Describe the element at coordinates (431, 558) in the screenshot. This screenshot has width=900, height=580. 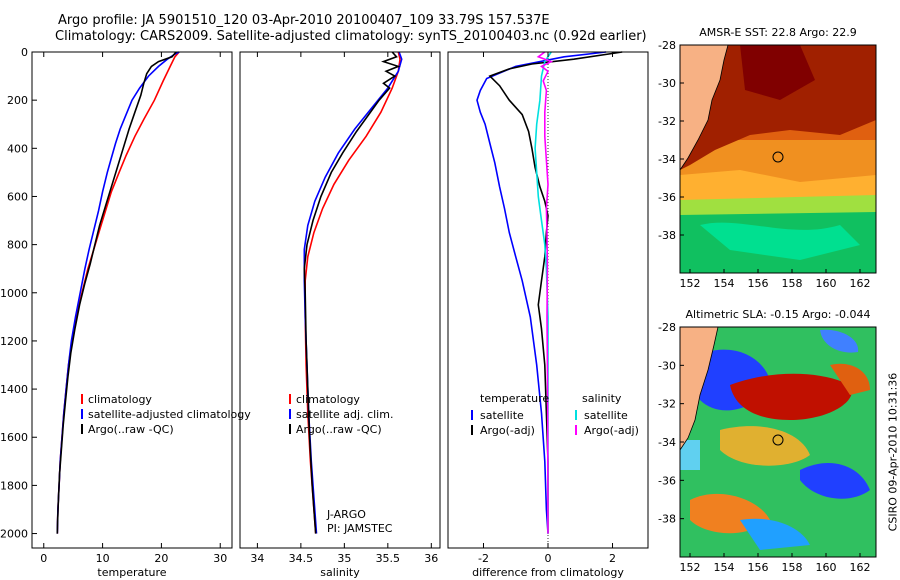
I see `salinity-x-tick-label: 36` at that location.